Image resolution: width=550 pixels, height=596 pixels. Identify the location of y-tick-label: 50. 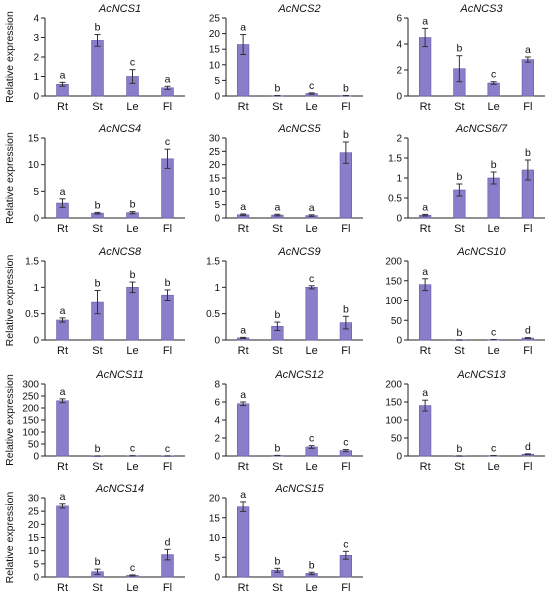
(397, 439).